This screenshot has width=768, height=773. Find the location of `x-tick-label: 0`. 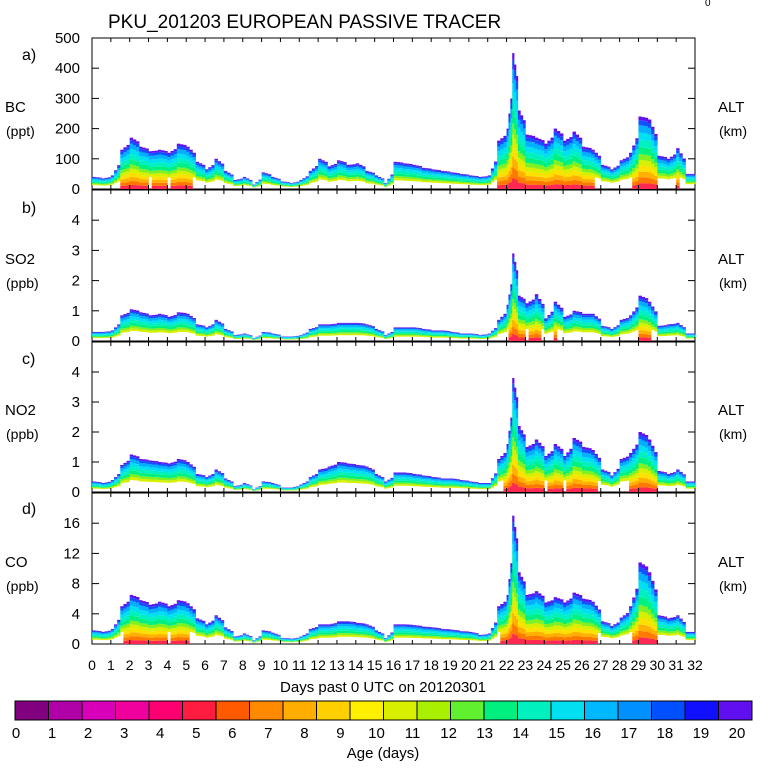

x-tick-label: 0 is located at coordinates (92, 665).